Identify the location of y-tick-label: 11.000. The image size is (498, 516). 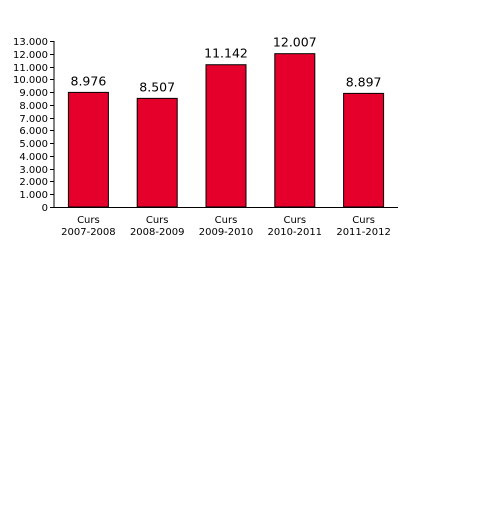
(30, 68).